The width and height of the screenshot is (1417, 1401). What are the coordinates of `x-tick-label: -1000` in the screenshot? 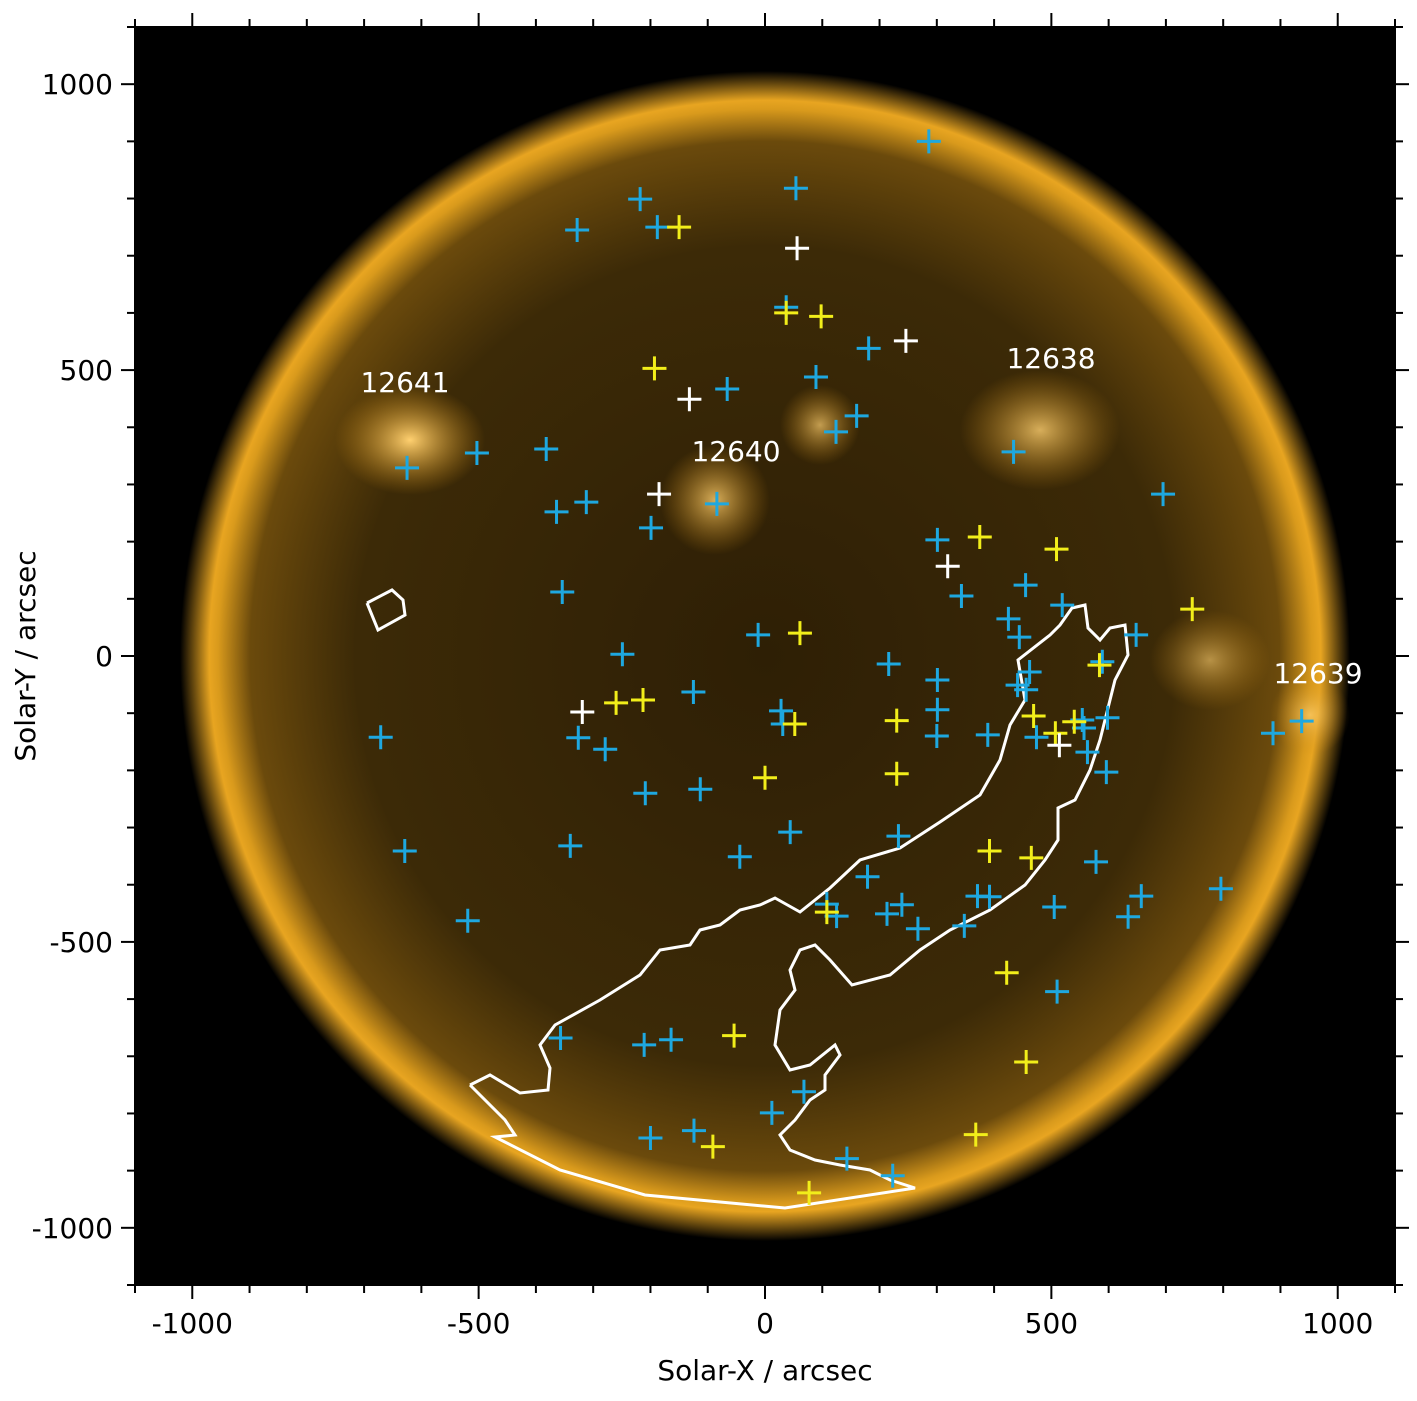 It's located at (192, 1323).